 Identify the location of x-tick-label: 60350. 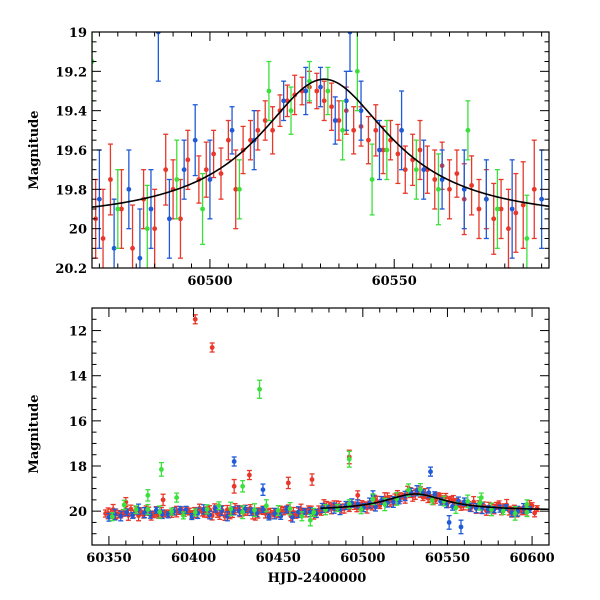
(108, 558).